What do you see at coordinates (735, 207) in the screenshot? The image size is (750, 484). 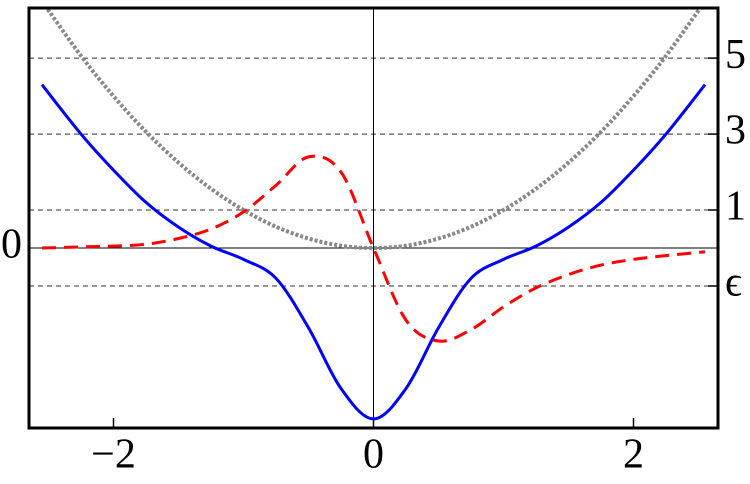 I see `y2-tick-label: 1` at bounding box center [735, 207].